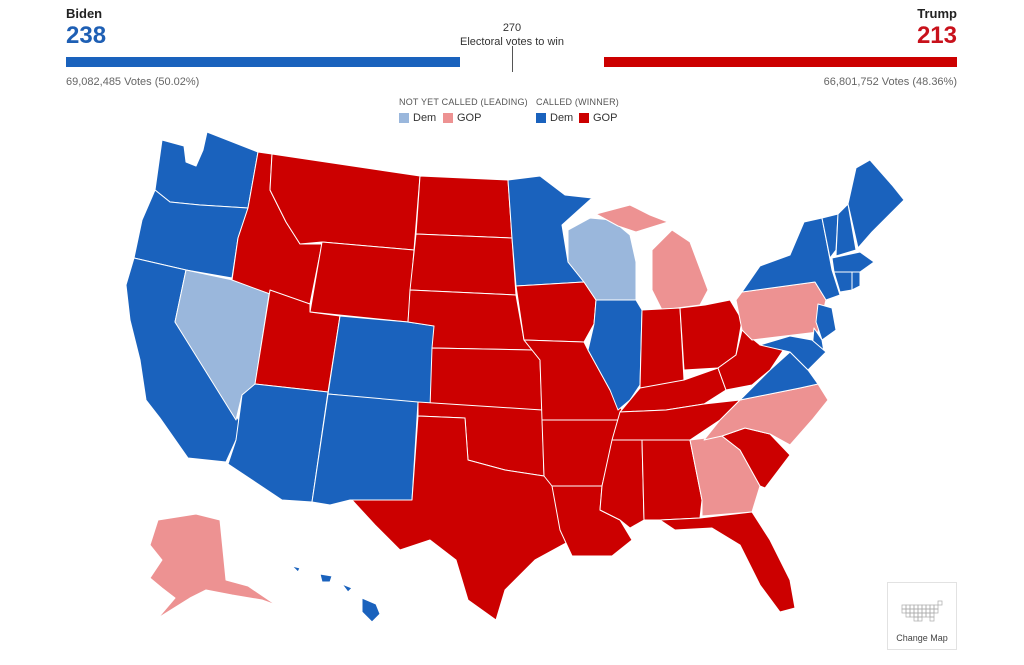 The height and width of the screenshot is (665, 1024). Describe the element at coordinates (213, 566) in the screenshot. I see `state-ak` at that location.